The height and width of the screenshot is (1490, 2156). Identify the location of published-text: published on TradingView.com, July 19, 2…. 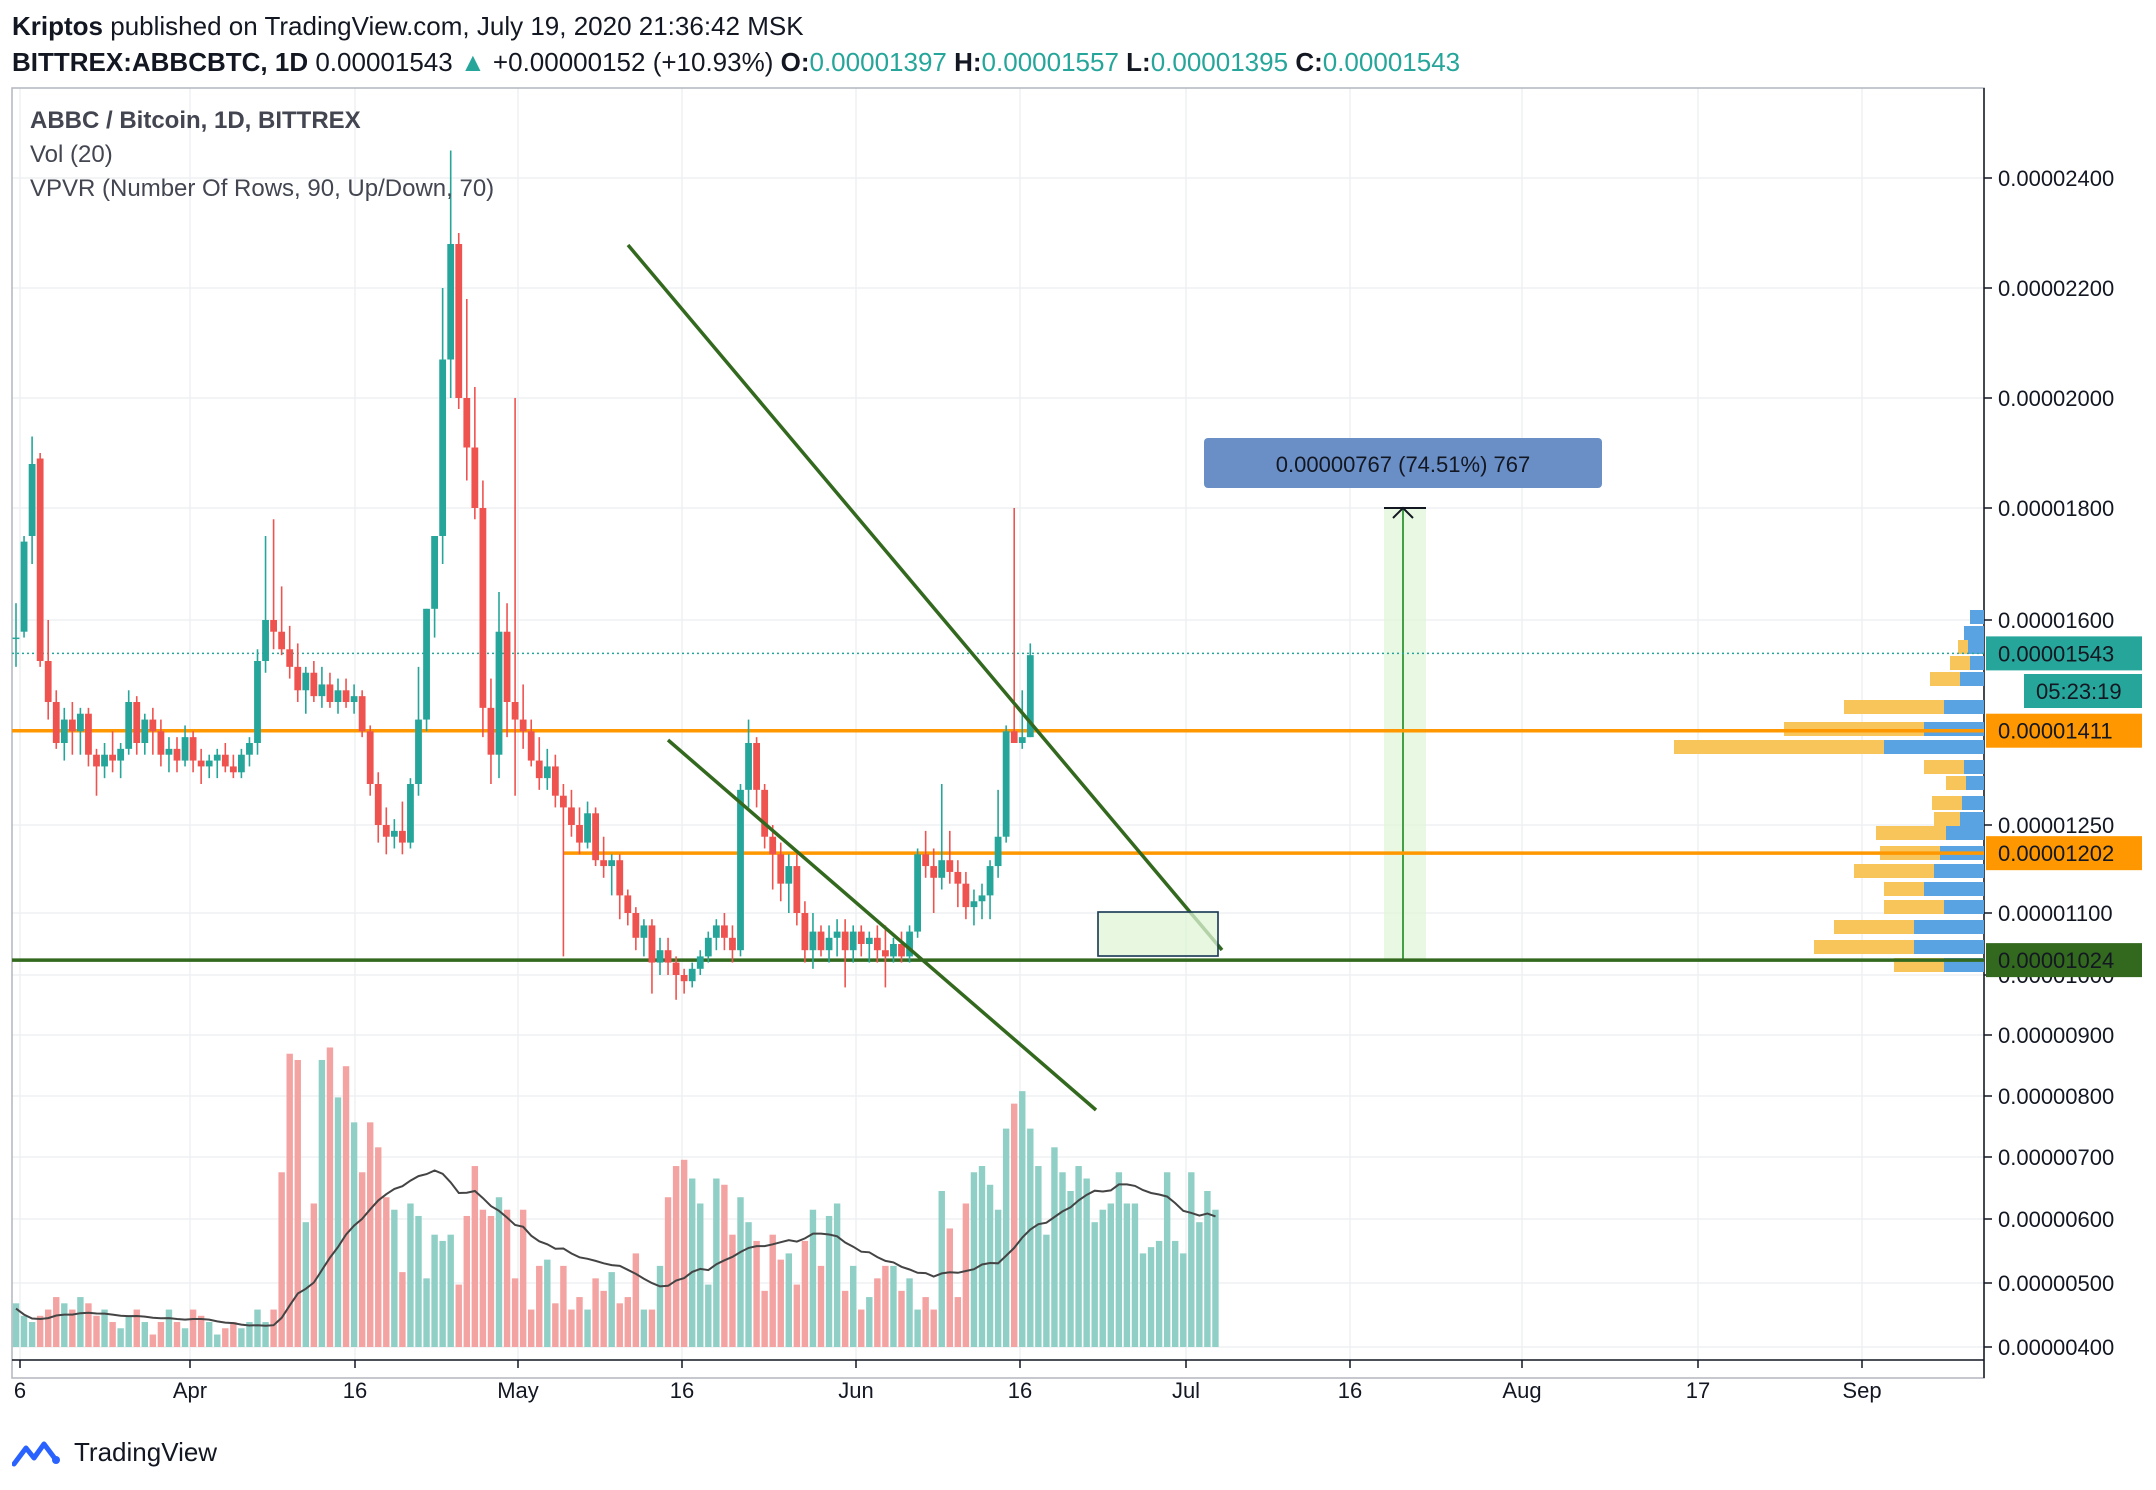
(457, 26).